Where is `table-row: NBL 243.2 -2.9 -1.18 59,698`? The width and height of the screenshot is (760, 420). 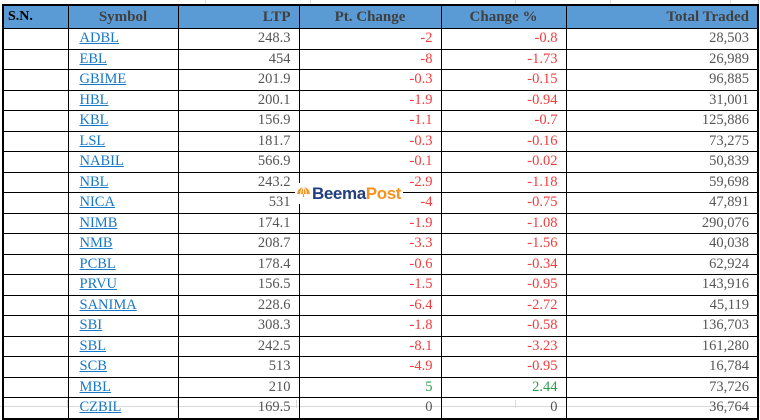
table-row: NBL 243.2 -2.9 -1.18 59,698 is located at coordinates (380, 182).